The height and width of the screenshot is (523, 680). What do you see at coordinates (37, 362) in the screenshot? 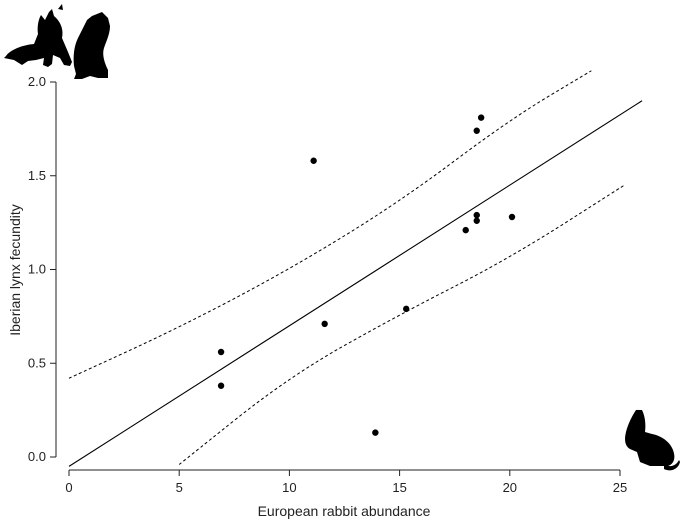
I see `y-tick-label: 0.5` at bounding box center [37, 362].